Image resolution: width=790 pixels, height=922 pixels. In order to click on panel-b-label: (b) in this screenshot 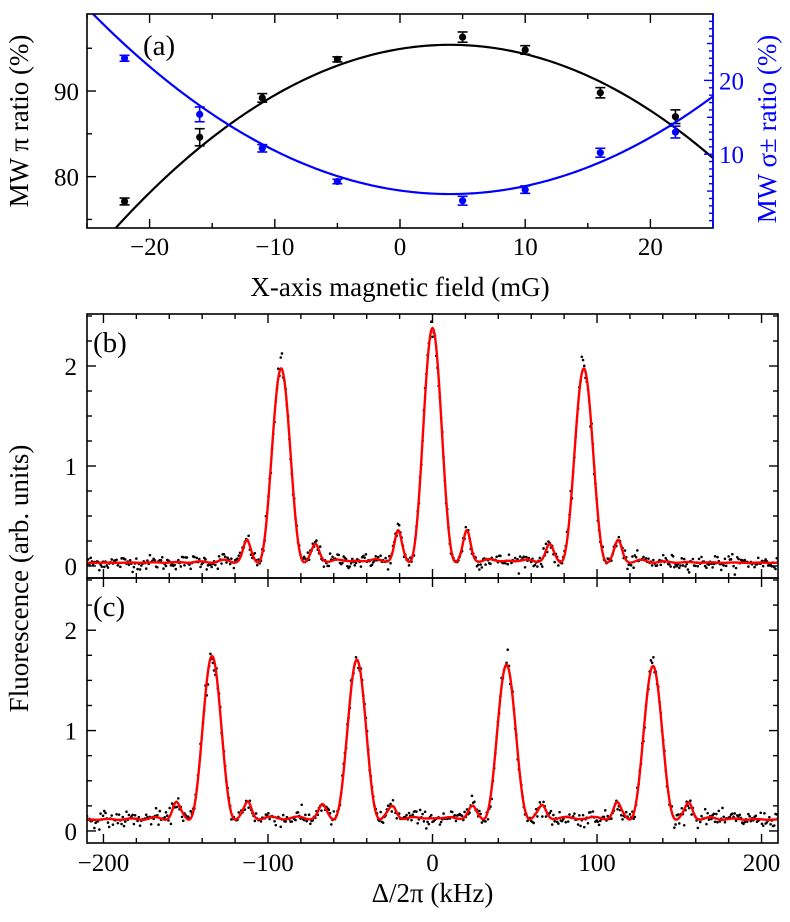, I will do `click(110, 343)`.